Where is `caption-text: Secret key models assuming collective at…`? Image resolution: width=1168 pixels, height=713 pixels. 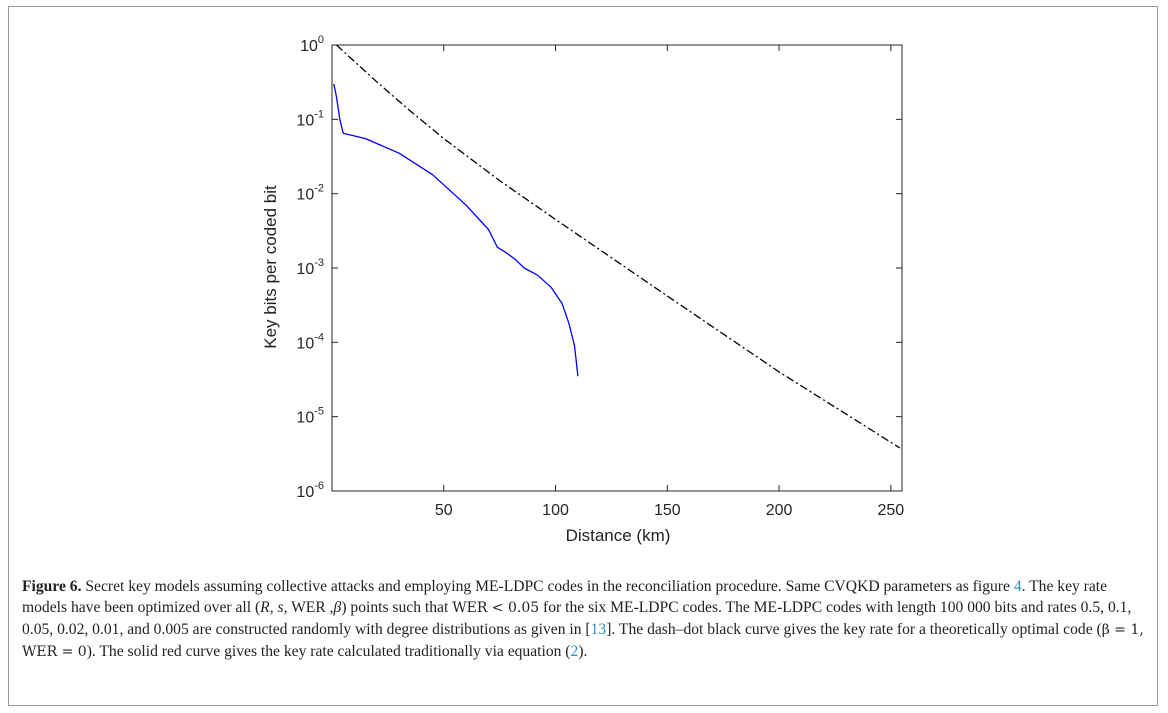
caption-text: Secret key models assuming collective at… is located at coordinates (547, 586).